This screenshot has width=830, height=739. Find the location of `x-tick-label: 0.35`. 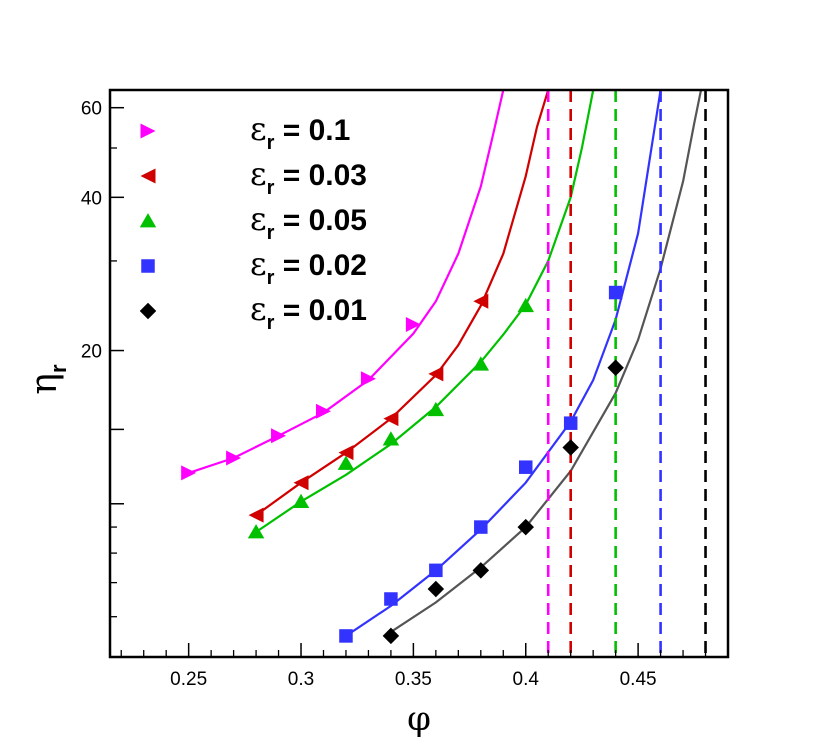

x-tick-label: 0.35 is located at coordinates (413, 679).